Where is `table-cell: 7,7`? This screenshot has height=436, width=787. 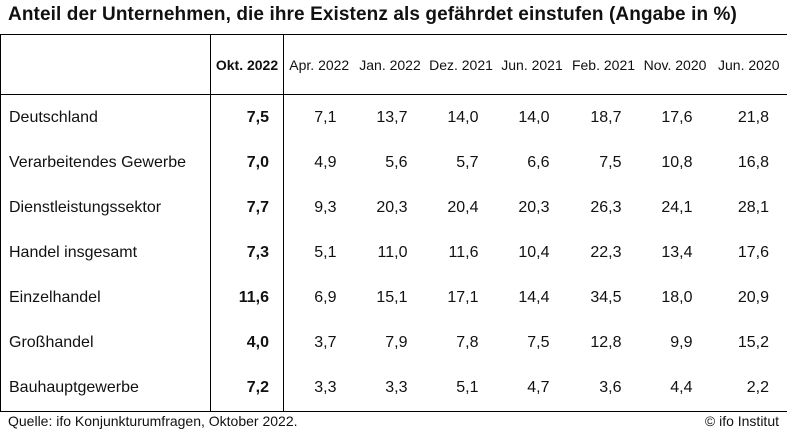
table-cell: 7,7 is located at coordinates (247, 207).